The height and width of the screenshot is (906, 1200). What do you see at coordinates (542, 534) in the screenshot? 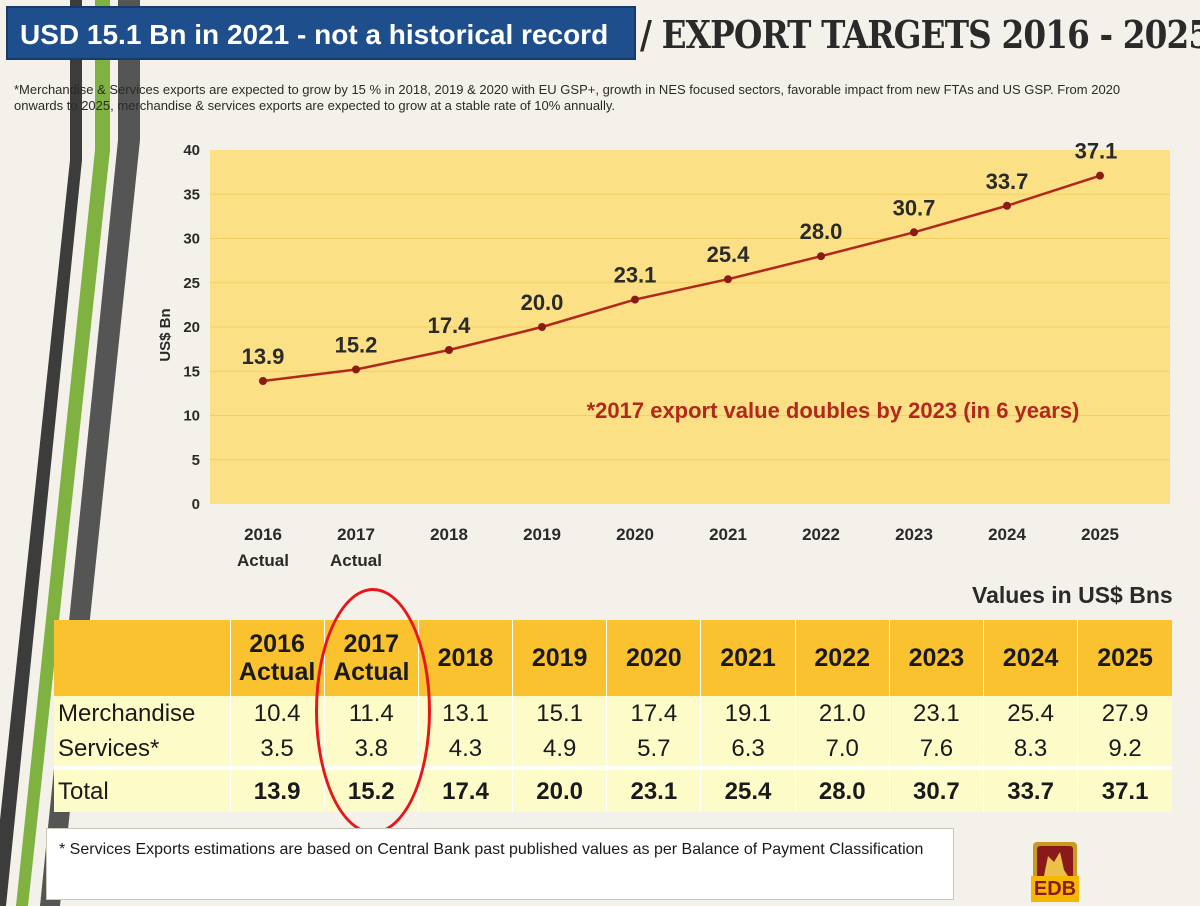
I see `x-tick-label: 2019` at bounding box center [542, 534].